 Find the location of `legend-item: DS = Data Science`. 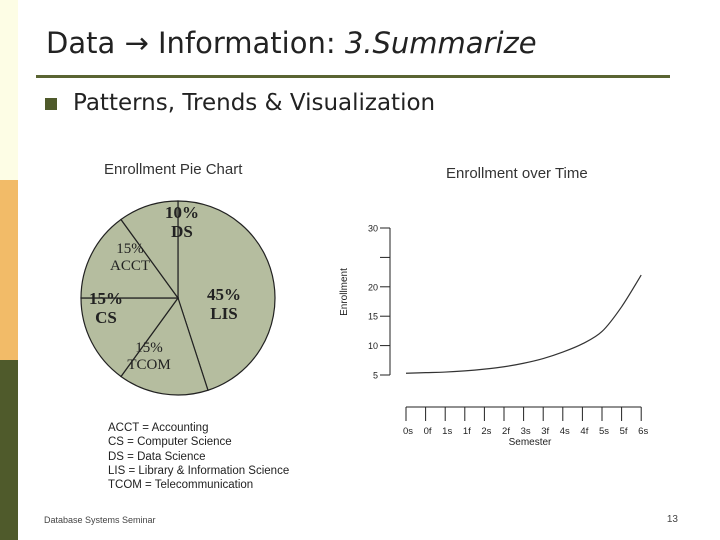

legend-item: DS = Data Science is located at coordinates (157, 456).